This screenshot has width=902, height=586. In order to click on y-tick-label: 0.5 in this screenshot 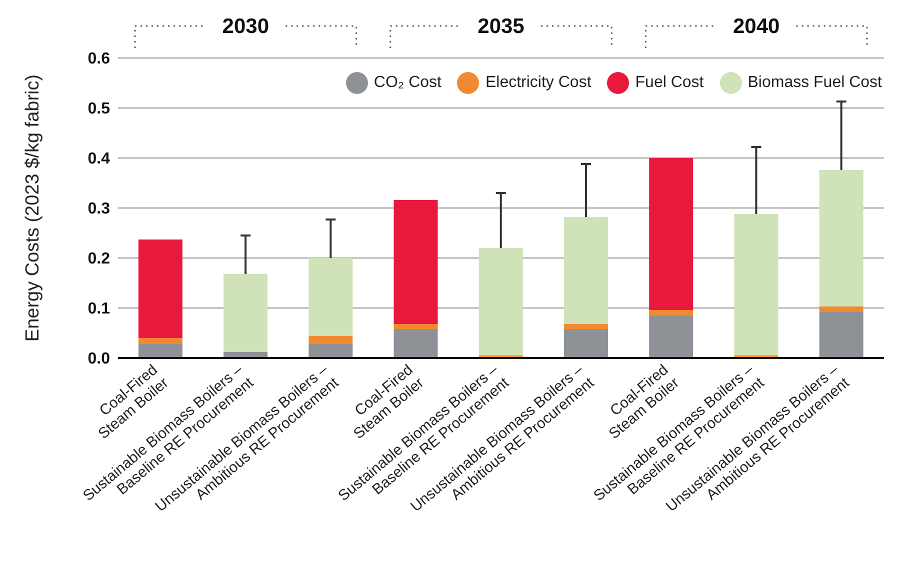, I will do `click(99, 109)`.